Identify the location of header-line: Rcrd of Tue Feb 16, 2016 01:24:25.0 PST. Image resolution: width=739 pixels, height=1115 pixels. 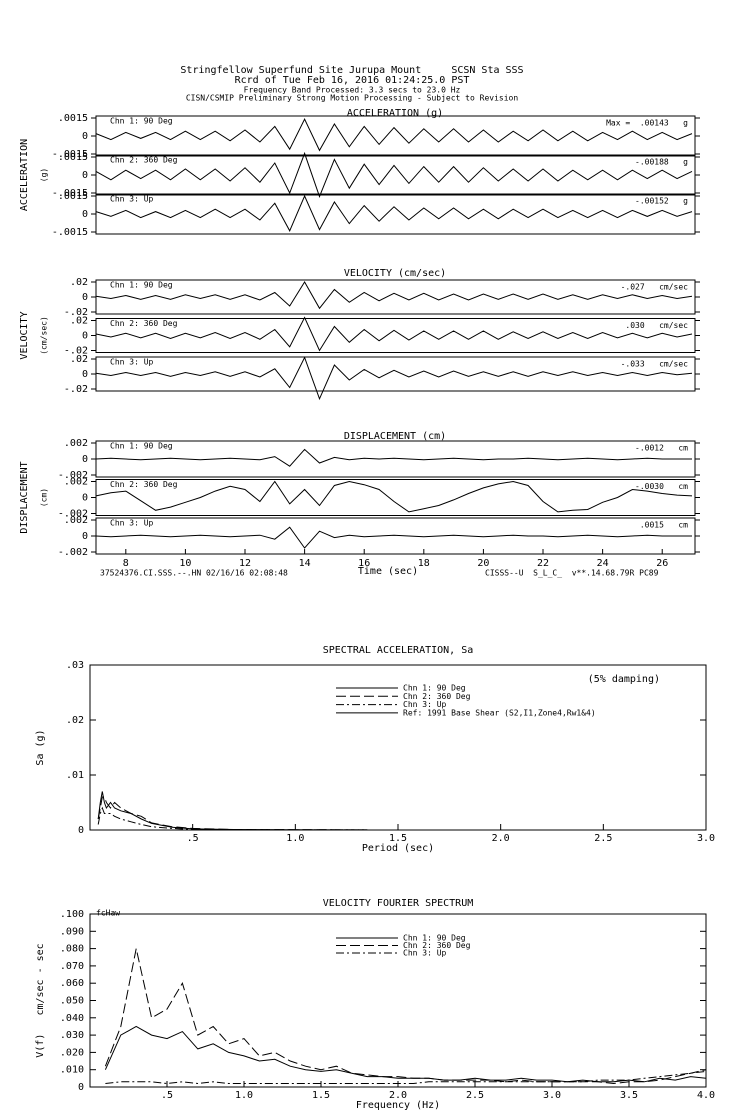
(352, 80).